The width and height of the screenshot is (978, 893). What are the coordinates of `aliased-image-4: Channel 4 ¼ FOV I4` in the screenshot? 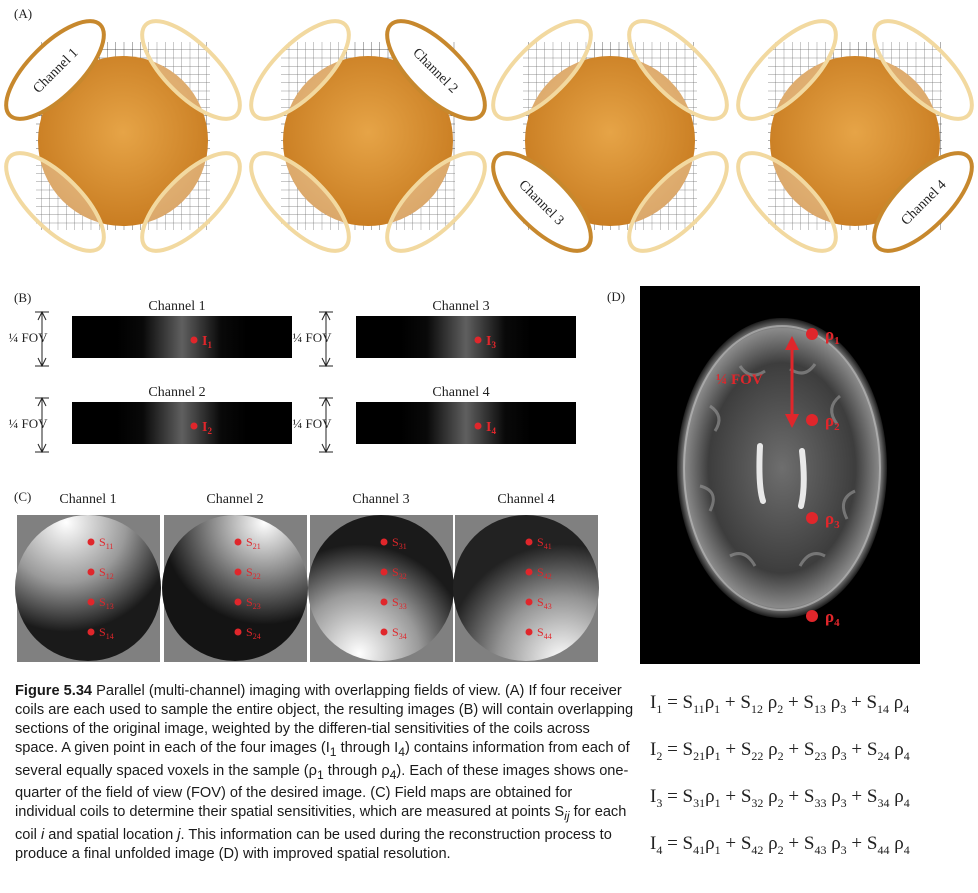 It's located at (434, 419).